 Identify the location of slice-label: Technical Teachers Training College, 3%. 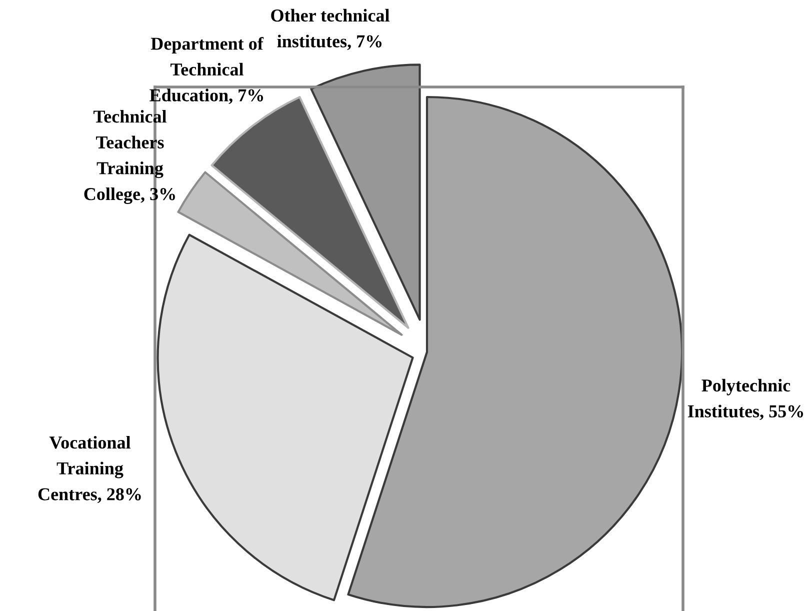
(129, 157).